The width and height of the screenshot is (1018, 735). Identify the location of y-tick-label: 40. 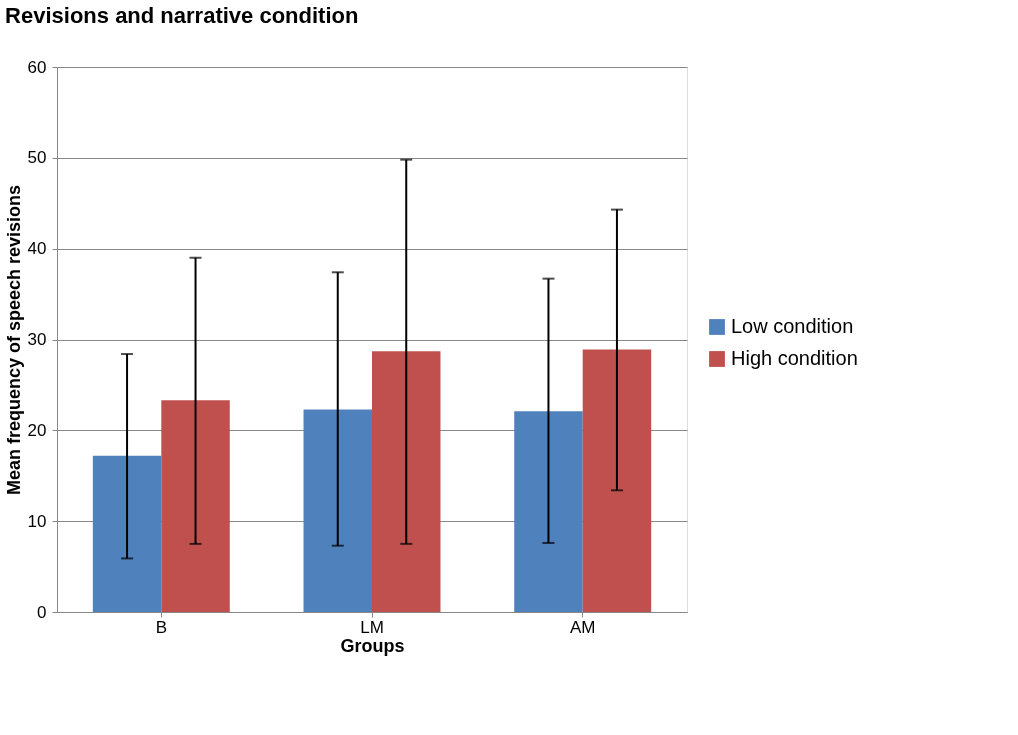
(37, 249).